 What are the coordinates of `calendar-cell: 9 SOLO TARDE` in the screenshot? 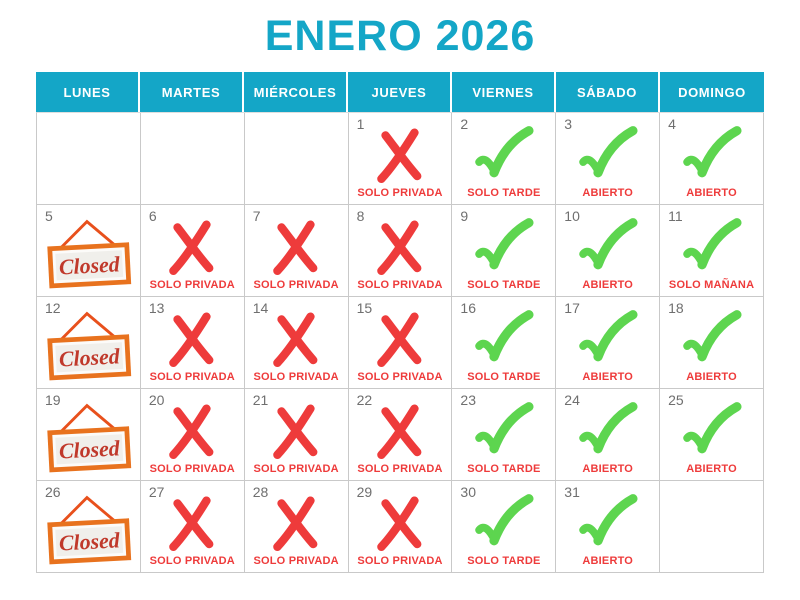 It's located at (504, 251).